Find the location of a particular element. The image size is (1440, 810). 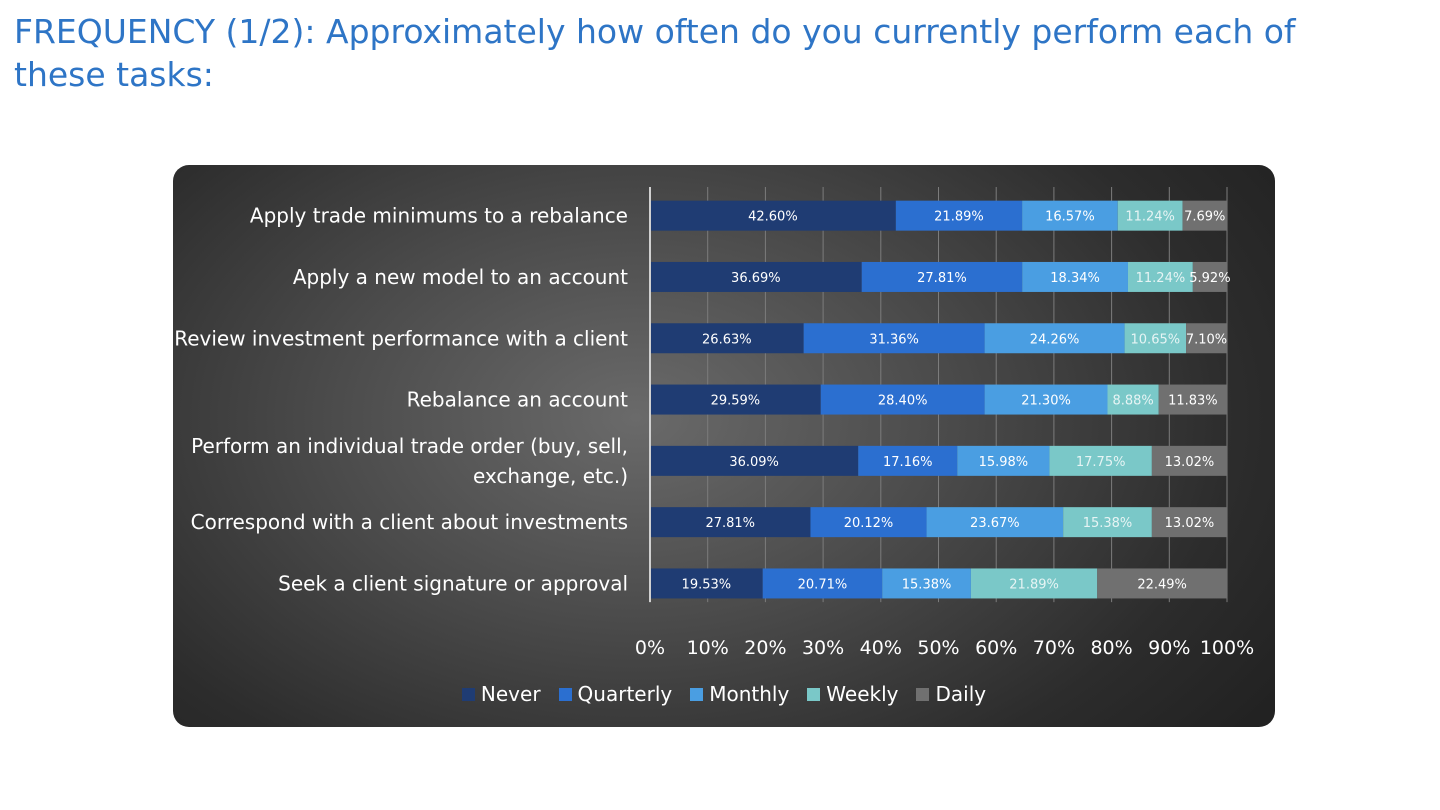

data-label: 11.83% is located at coordinates (1193, 401).